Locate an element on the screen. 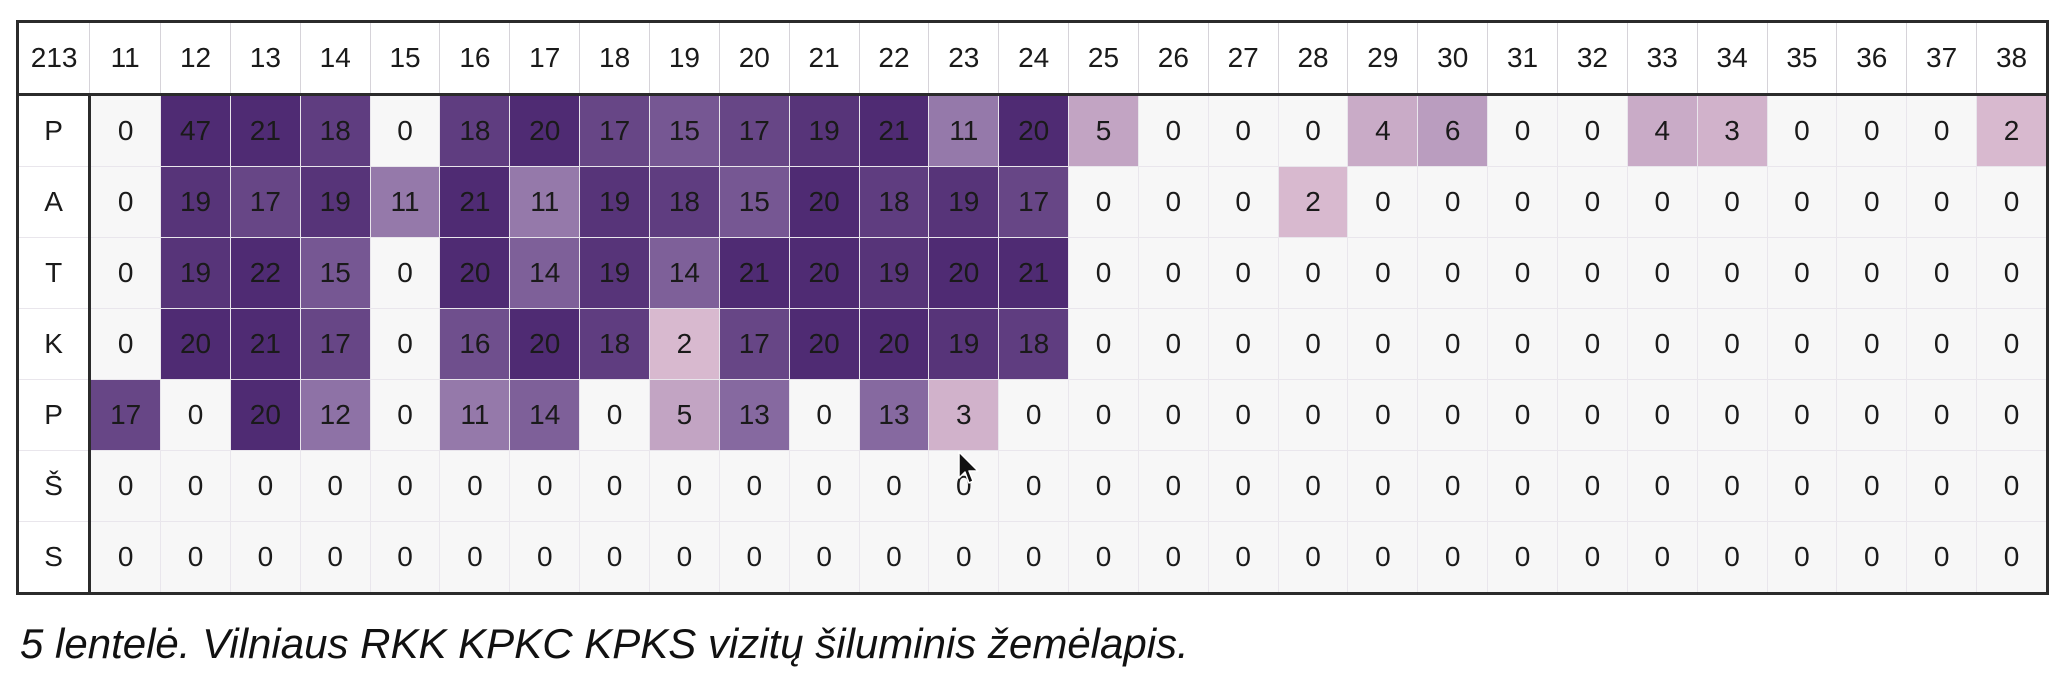 Image resolution: width=2049 pixels, height=692 pixels. heatmap-cell: 13 is located at coordinates (754, 415).